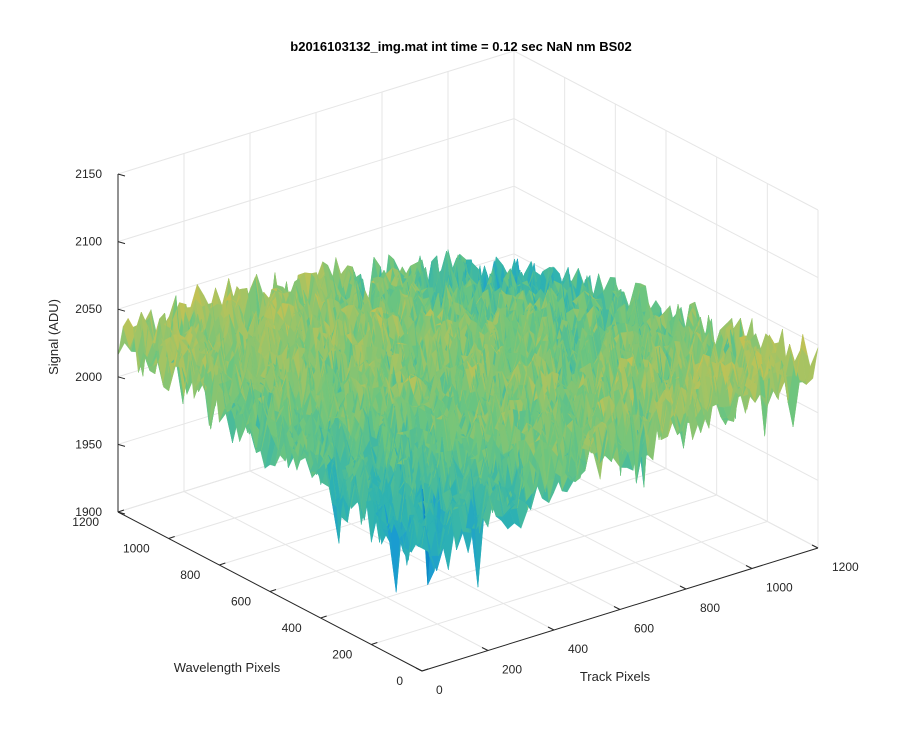  I want to click on y-tick-label: 600, so click(241, 602).